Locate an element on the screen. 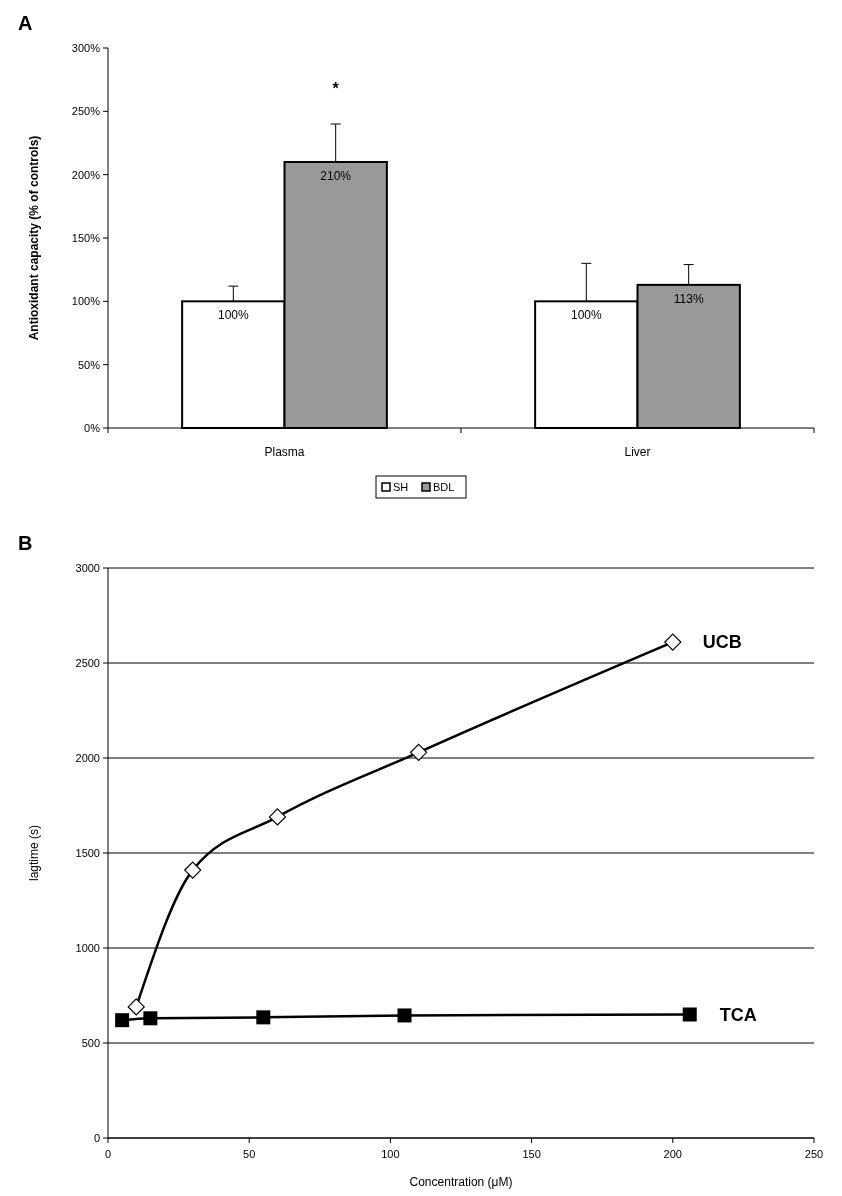  y-tick-label: 250% is located at coordinates (86, 111).